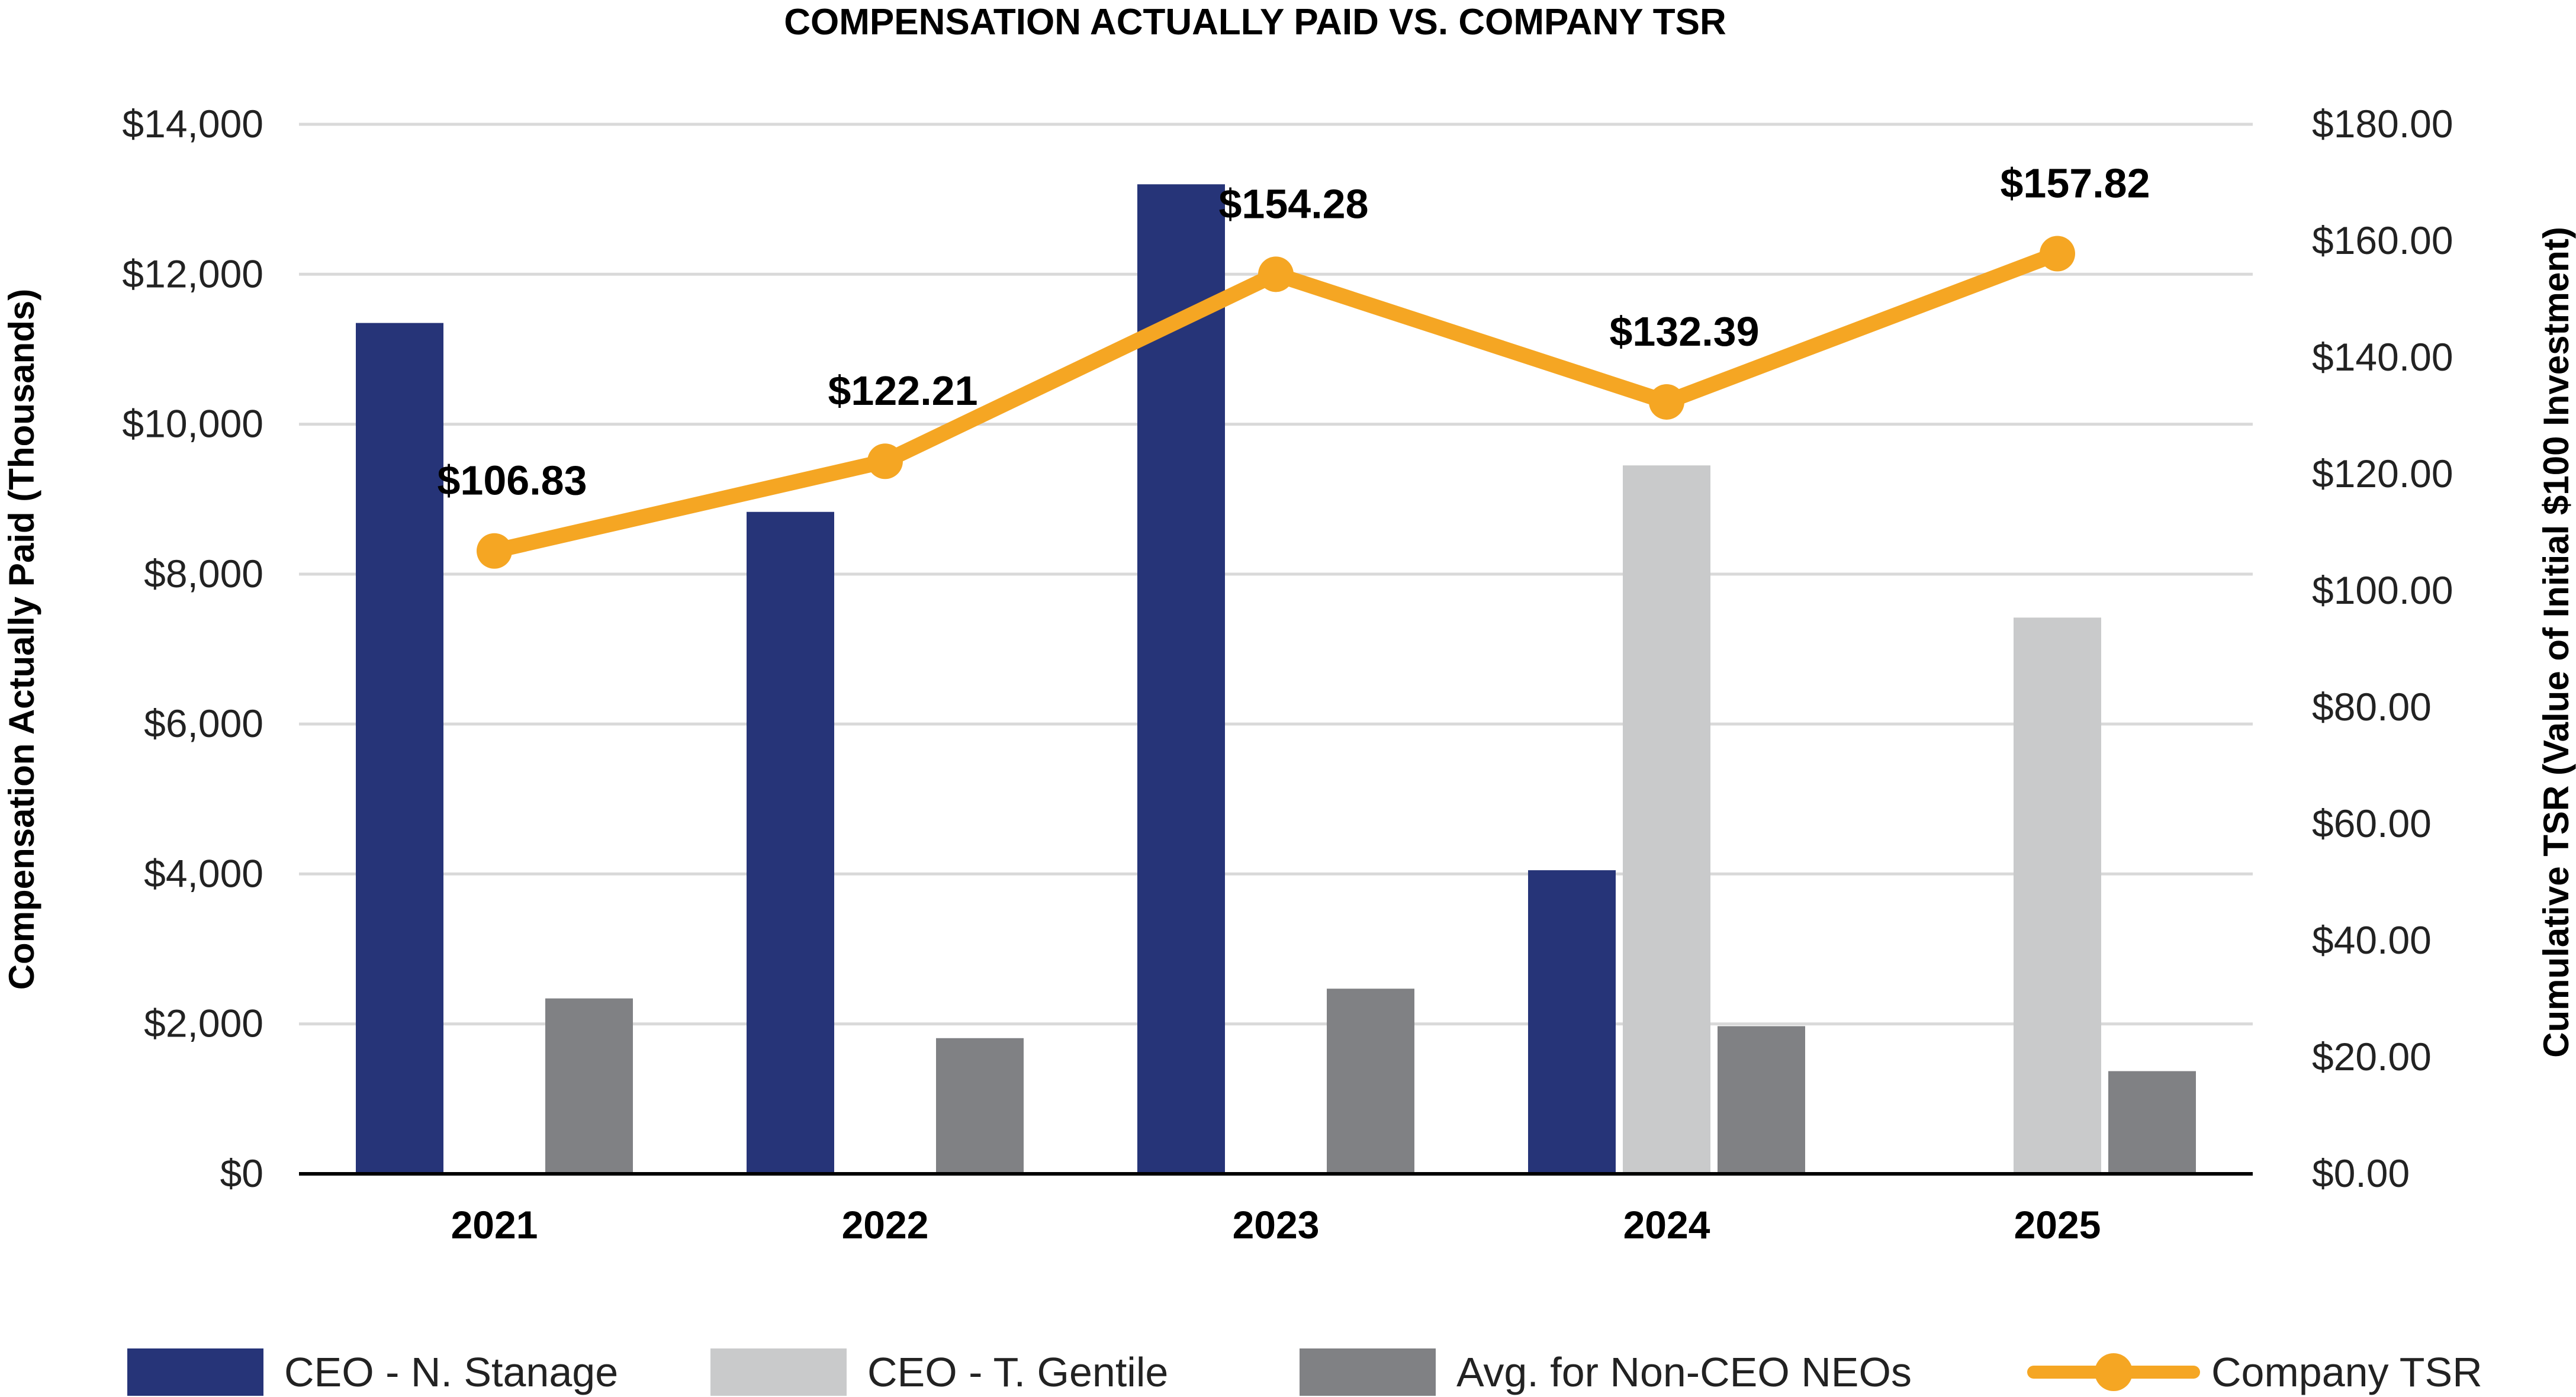 Image resolution: width=2576 pixels, height=1397 pixels. I want to click on tsr-point-2021, so click(494, 551).